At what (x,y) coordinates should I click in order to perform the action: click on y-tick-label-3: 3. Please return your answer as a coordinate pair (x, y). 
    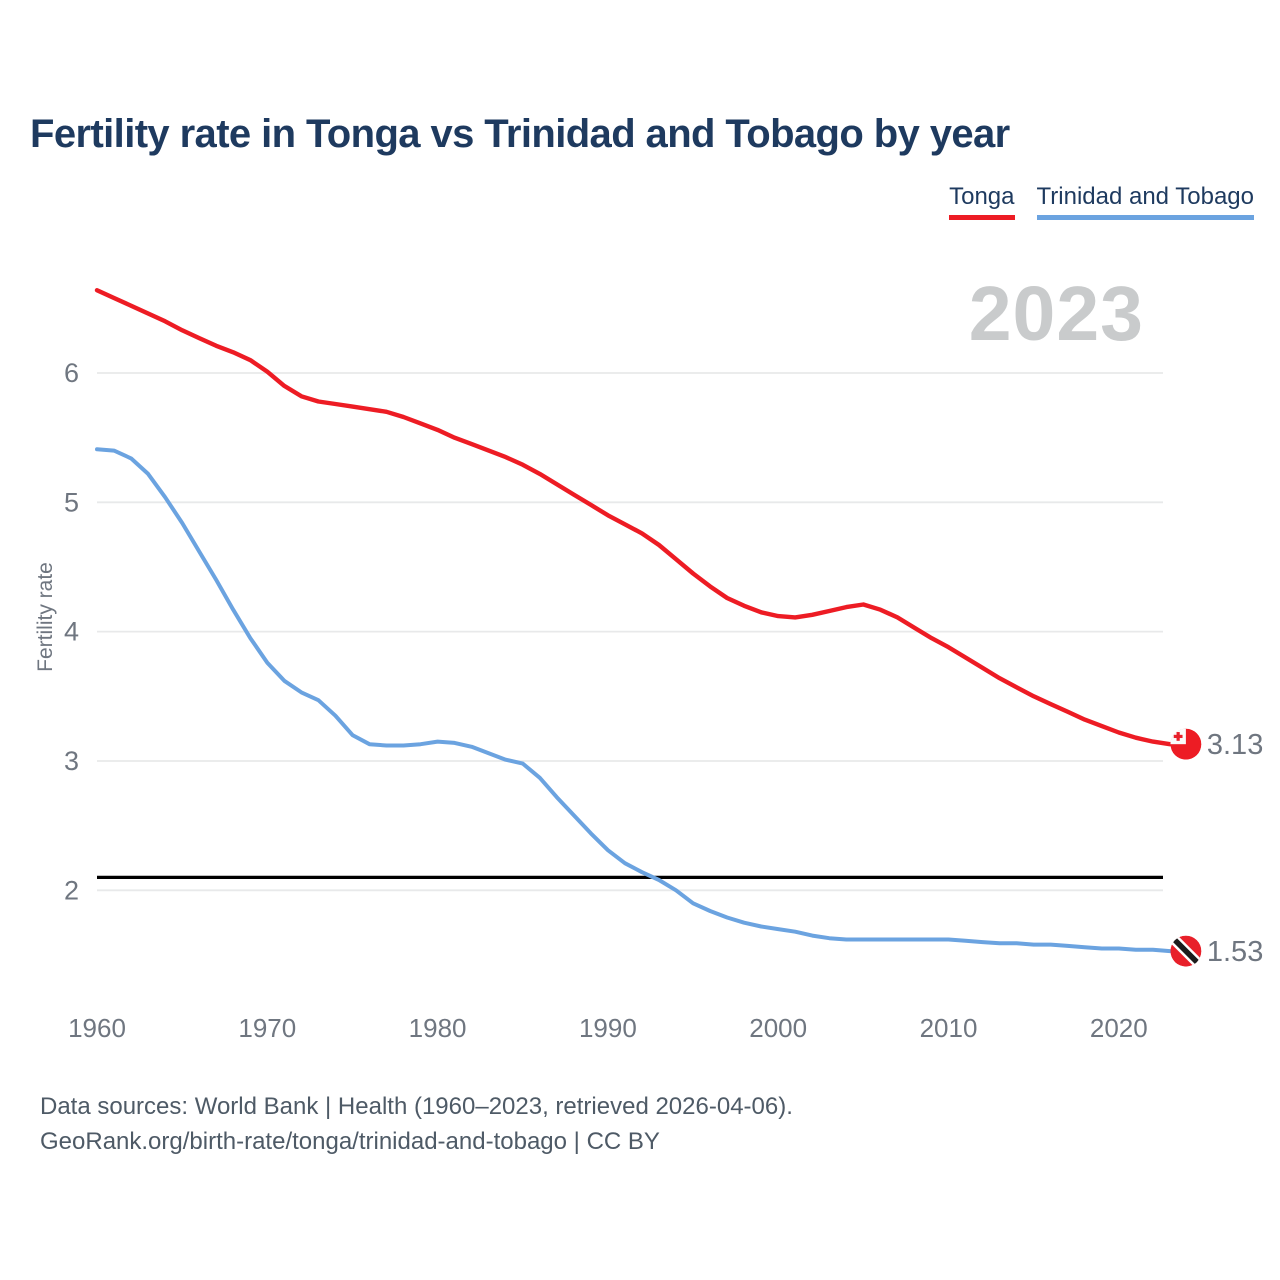
    Looking at the image, I should click on (71, 761).